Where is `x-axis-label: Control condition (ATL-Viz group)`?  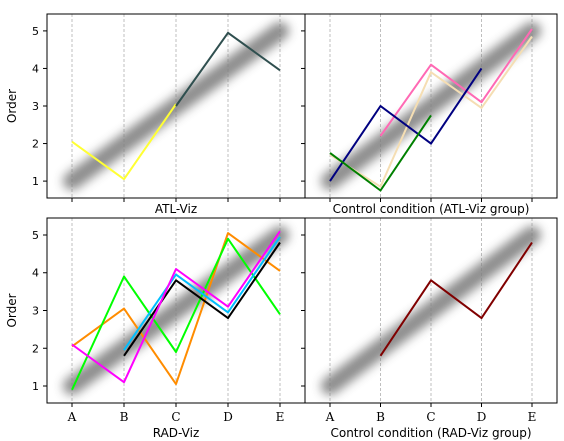 x-axis-label: Control condition (ATL-Viz group) is located at coordinates (431, 209).